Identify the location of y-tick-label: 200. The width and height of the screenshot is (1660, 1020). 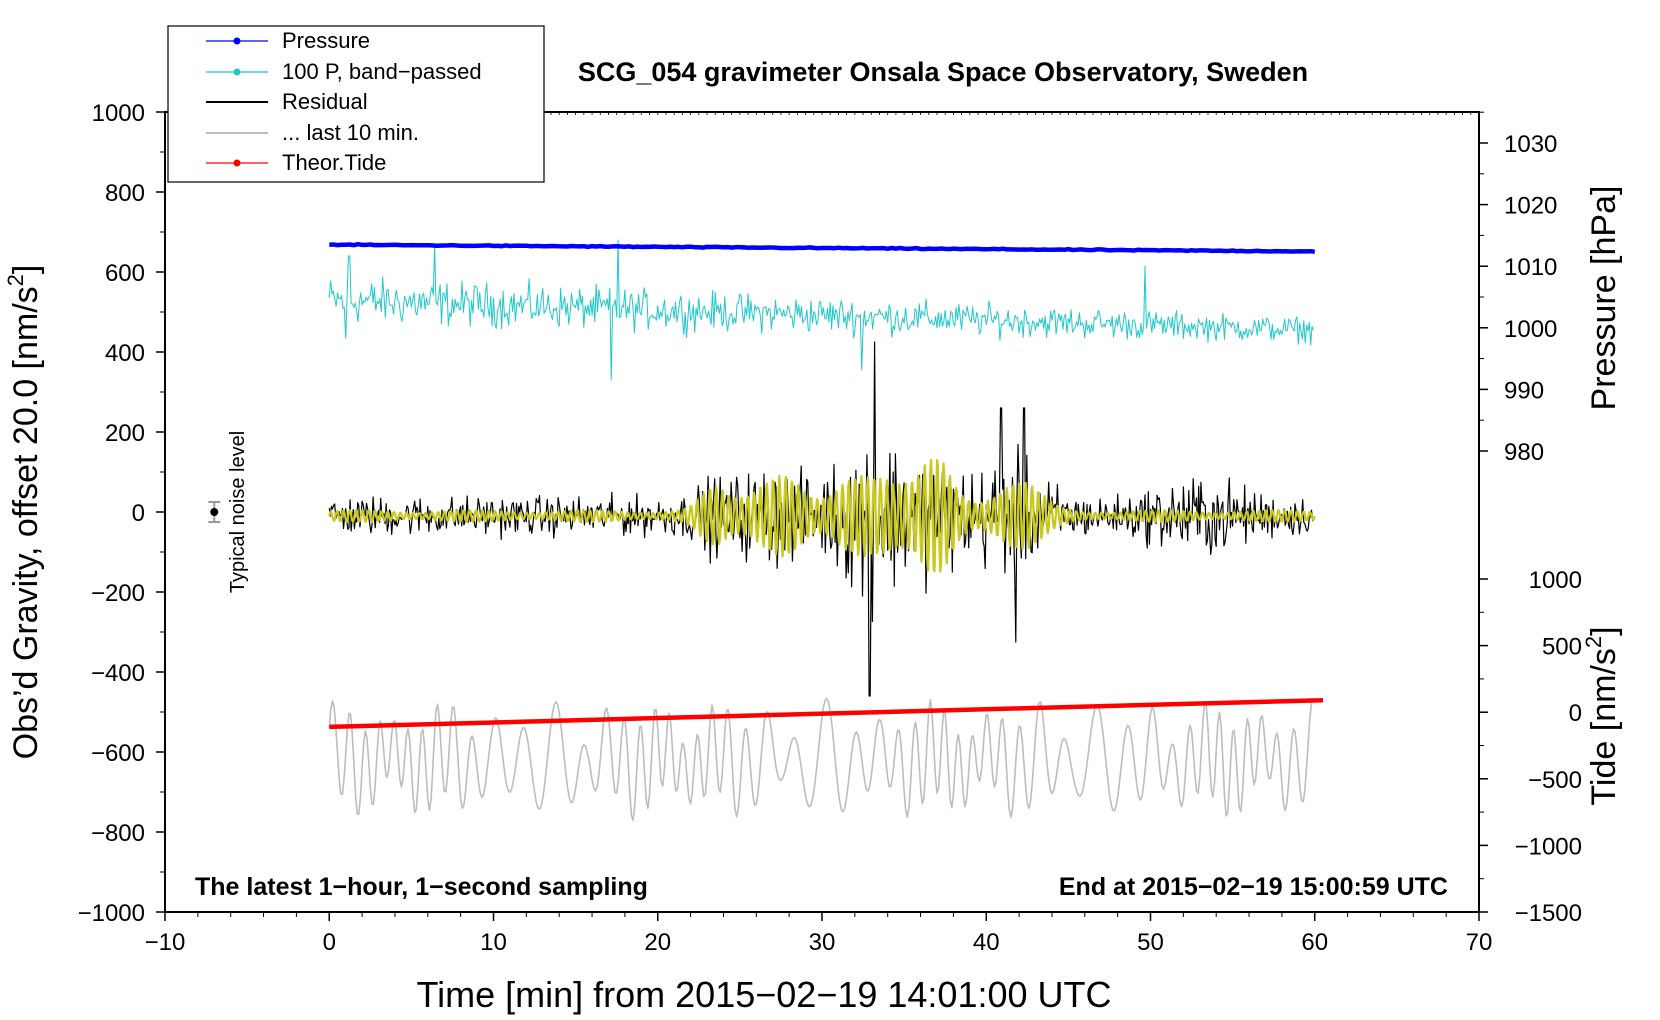
(125, 433).